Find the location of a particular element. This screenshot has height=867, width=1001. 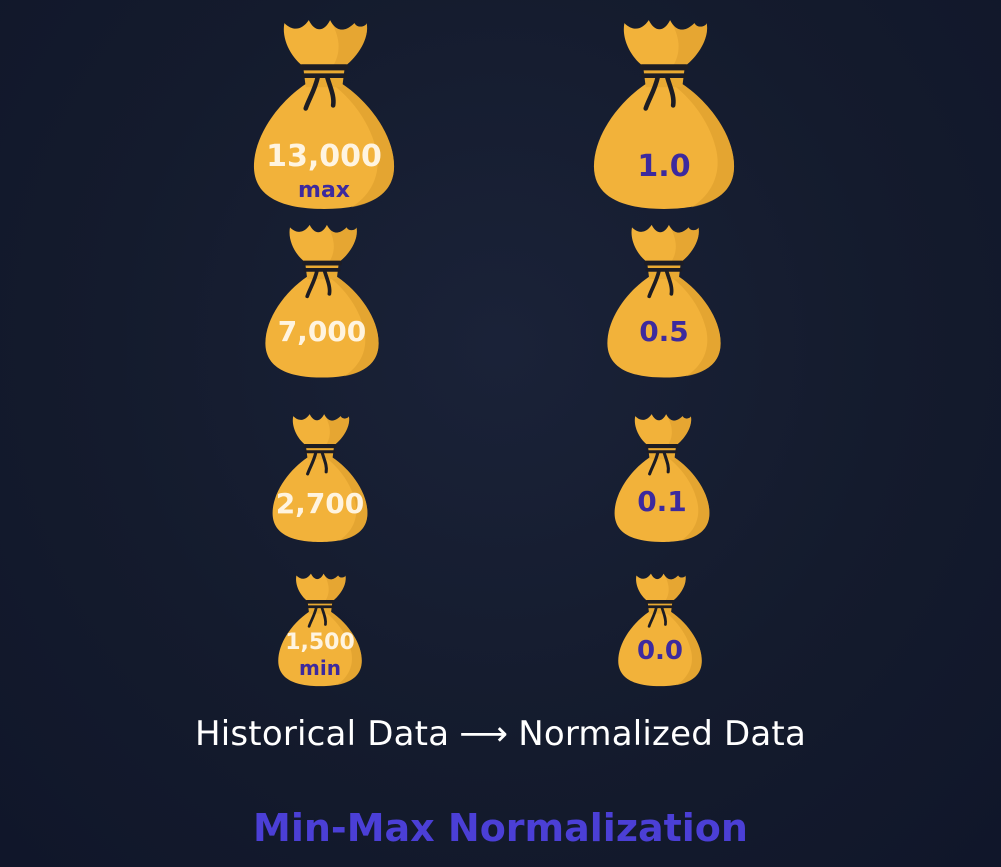

page-title: Min-Max Normalization is located at coordinates (500, 828).